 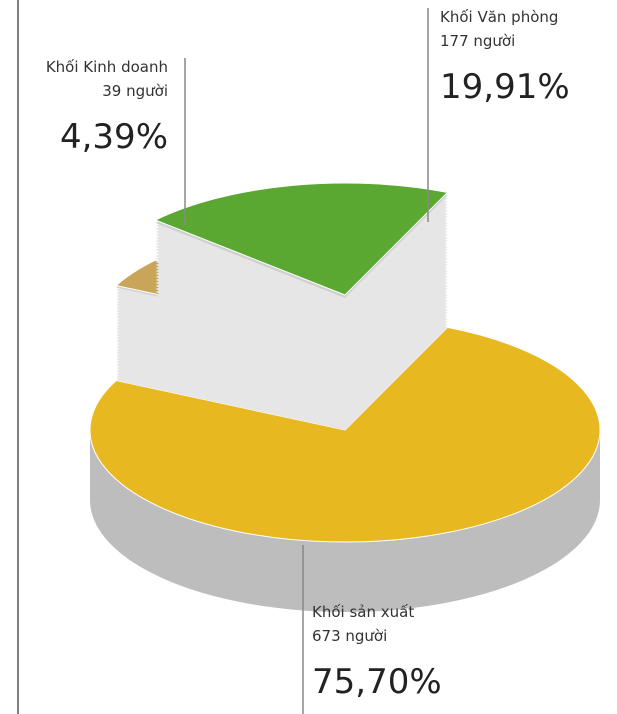 What do you see at coordinates (349, 636) in the screenshot?
I see `headcount: 673 người` at bounding box center [349, 636].